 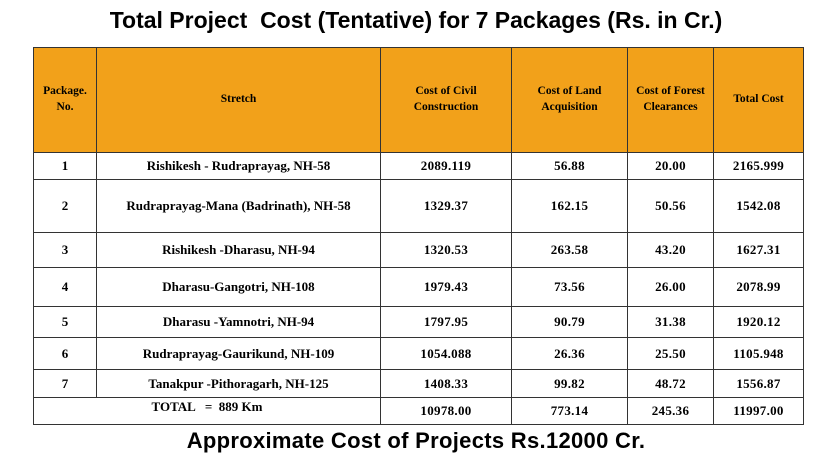 What do you see at coordinates (446, 411) in the screenshot?
I see `total-civil-cost: 10978.00` at bounding box center [446, 411].